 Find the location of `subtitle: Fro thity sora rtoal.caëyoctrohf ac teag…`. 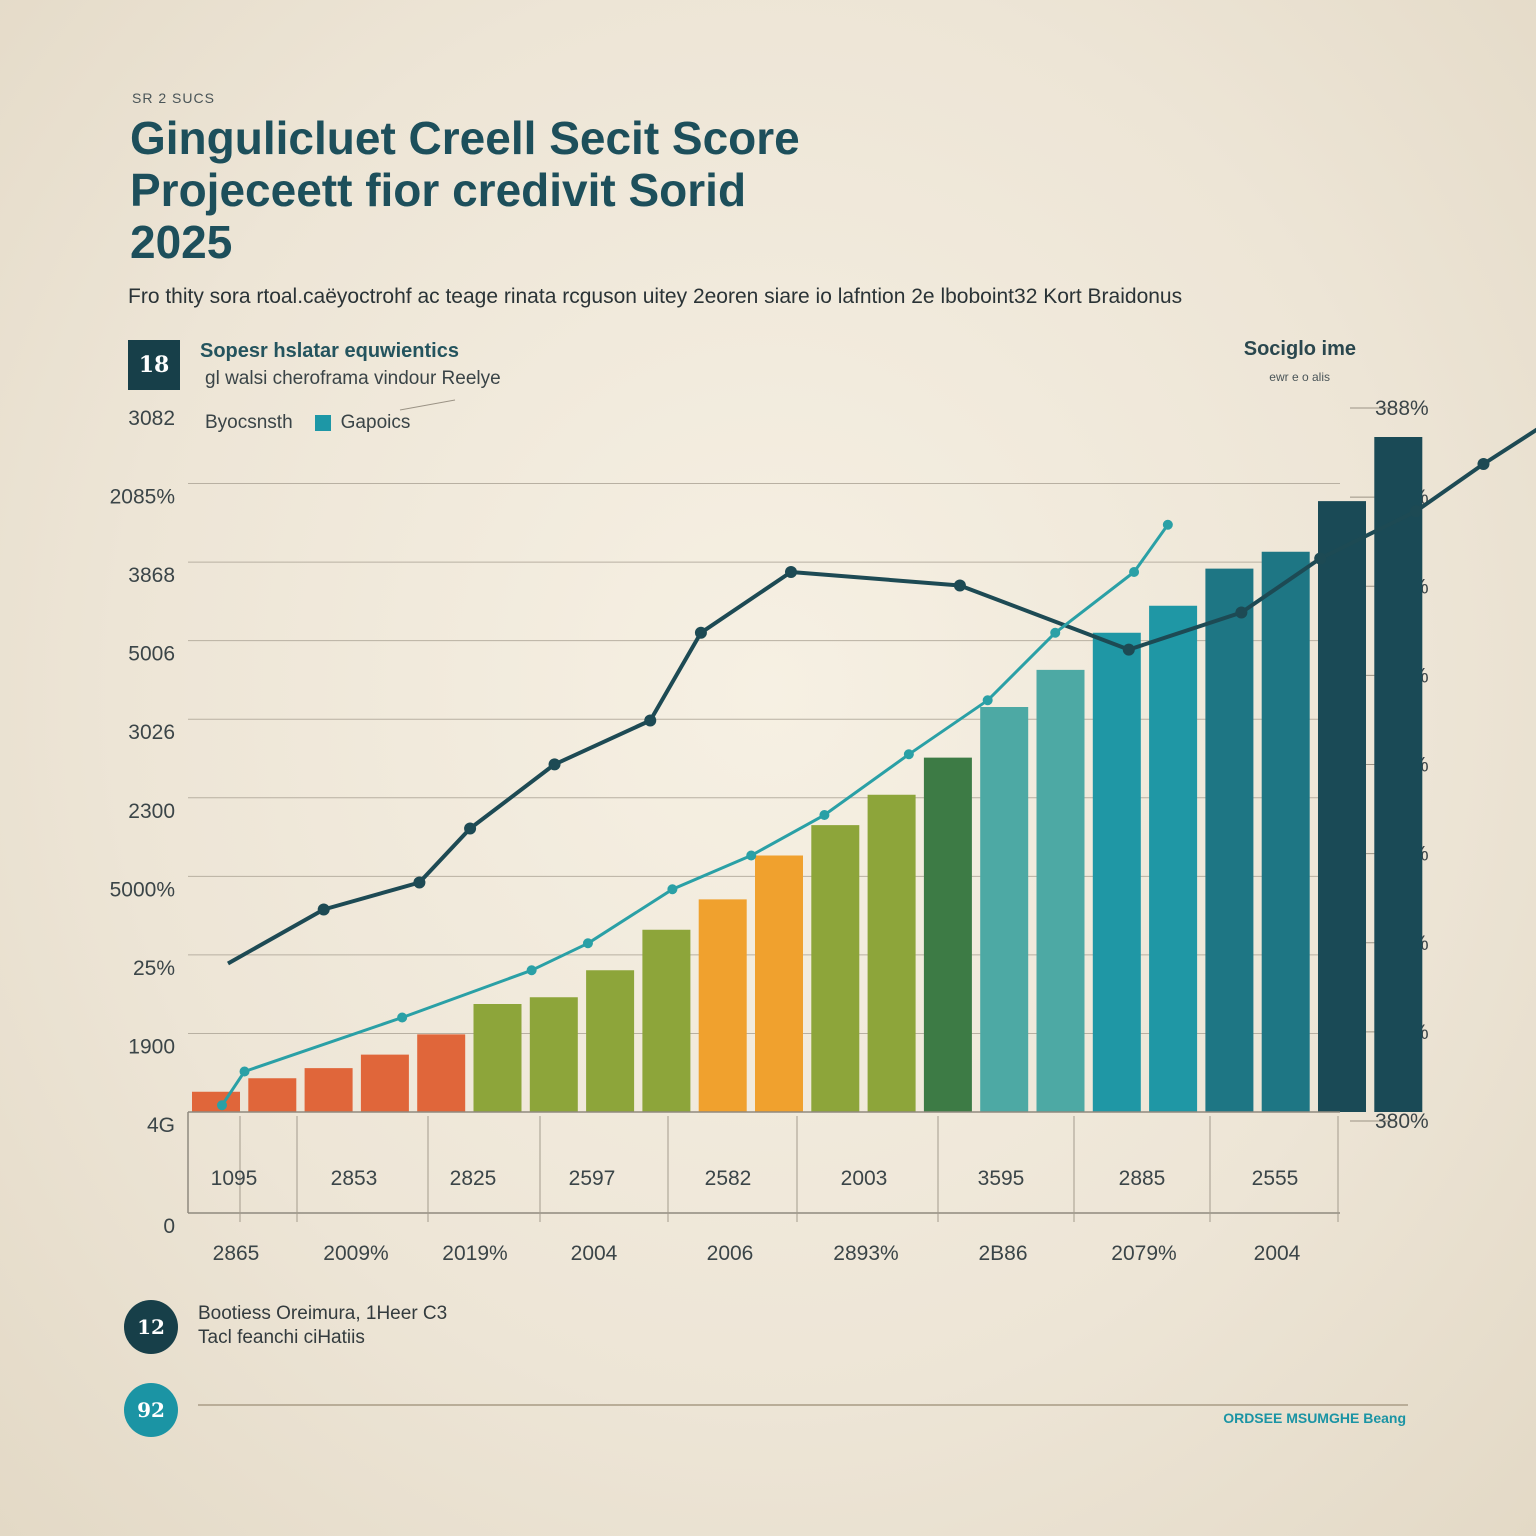

subtitle: Fro thity sora rtoal.caëyoctrohf ac teag… is located at coordinates (655, 296).